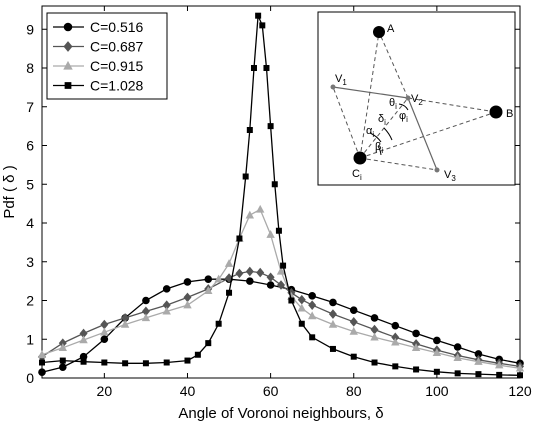 This screenshot has width=544, height=429. I want to click on y-tick-label: 5, so click(30, 184).